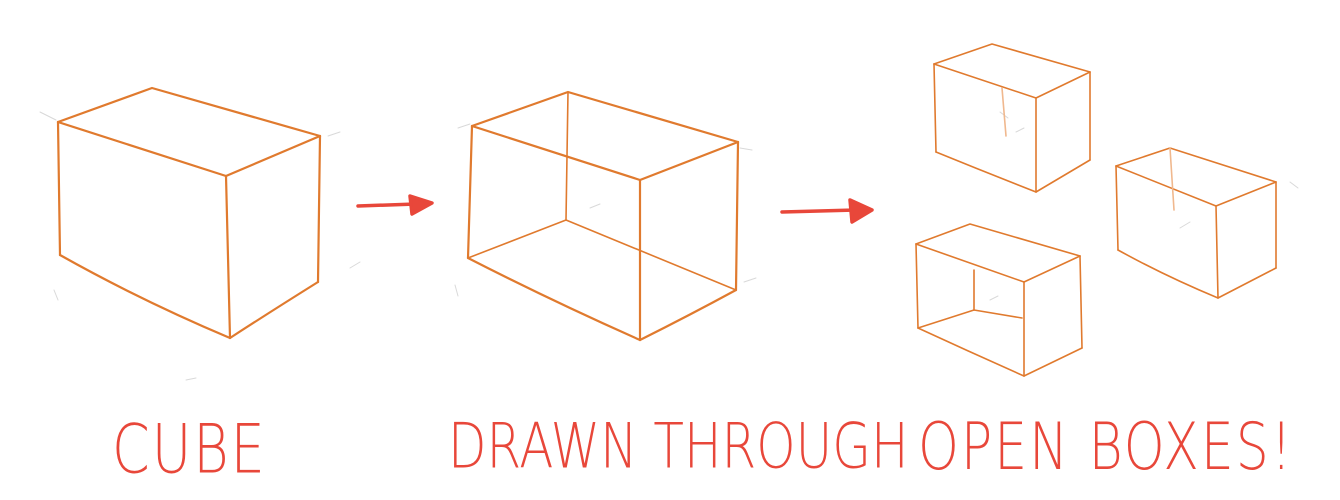 This screenshot has height=500, width=1340. What do you see at coordinates (1106, 447) in the screenshot?
I see `caption-open-boxes: OPEN BOXES!` at bounding box center [1106, 447].